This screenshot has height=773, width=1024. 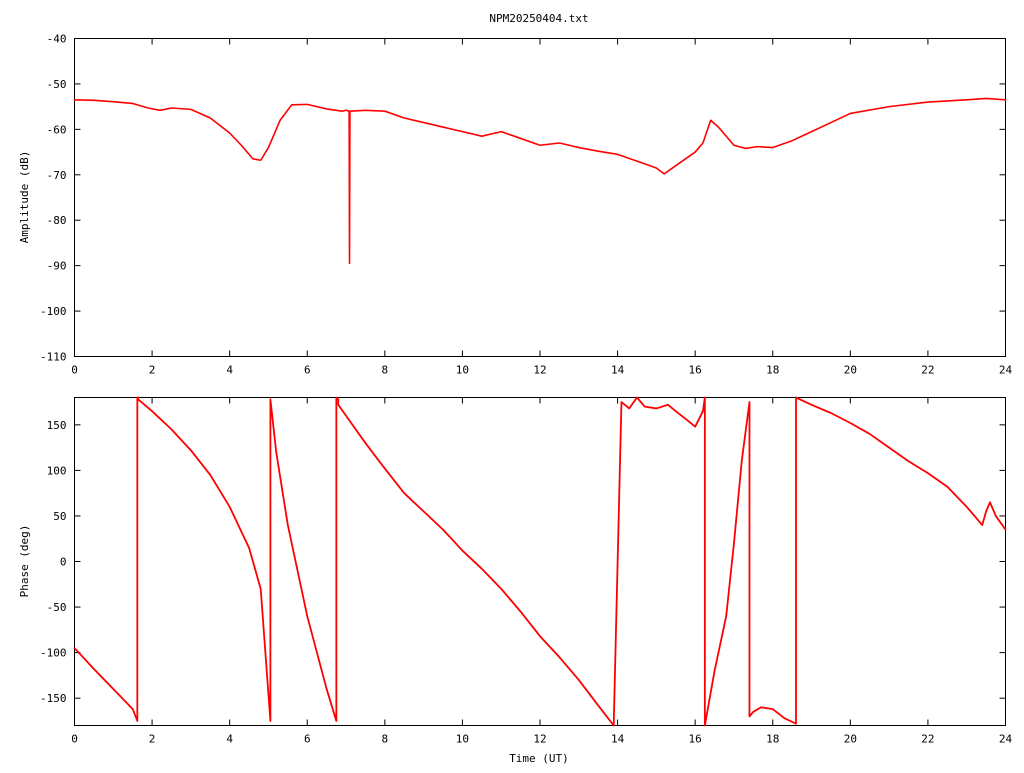 What do you see at coordinates (539, 758) in the screenshot?
I see `phase-x-axis-label: Time (UT)` at bounding box center [539, 758].